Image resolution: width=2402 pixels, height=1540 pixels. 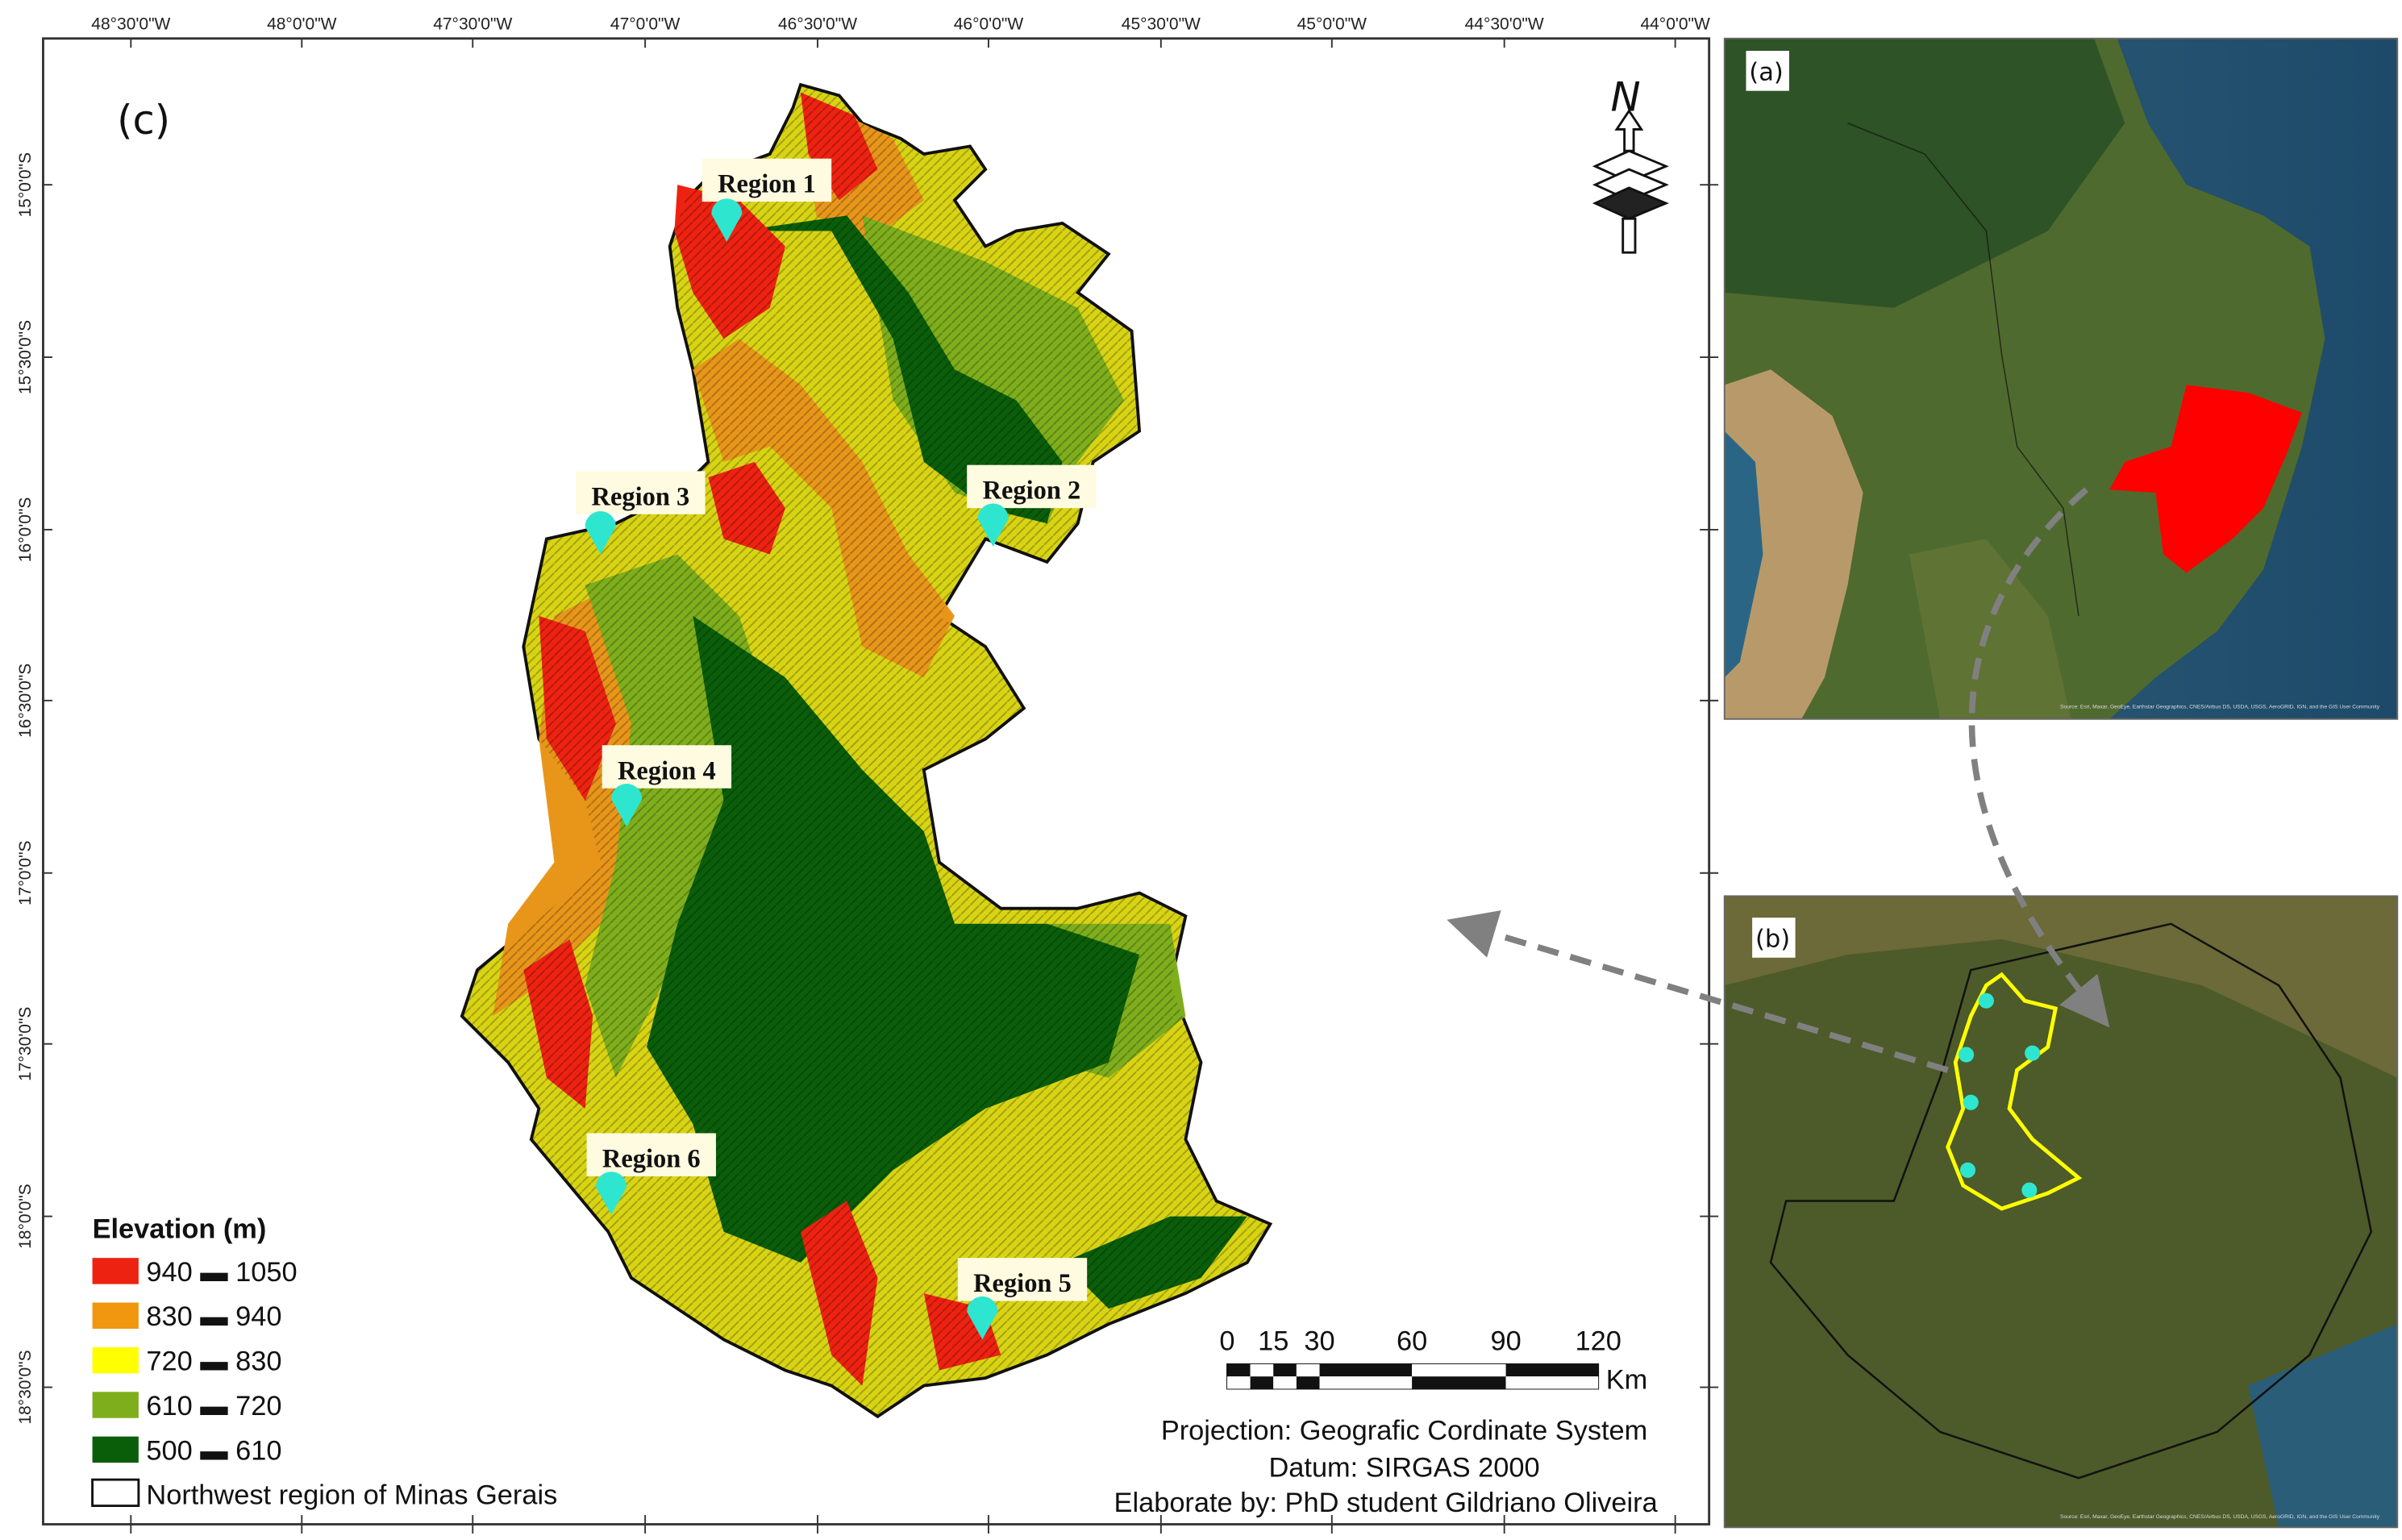 What do you see at coordinates (1161, 24) in the screenshot?
I see `longitude-tick-label: 45°30'0"W` at bounding box center [1161, 24].